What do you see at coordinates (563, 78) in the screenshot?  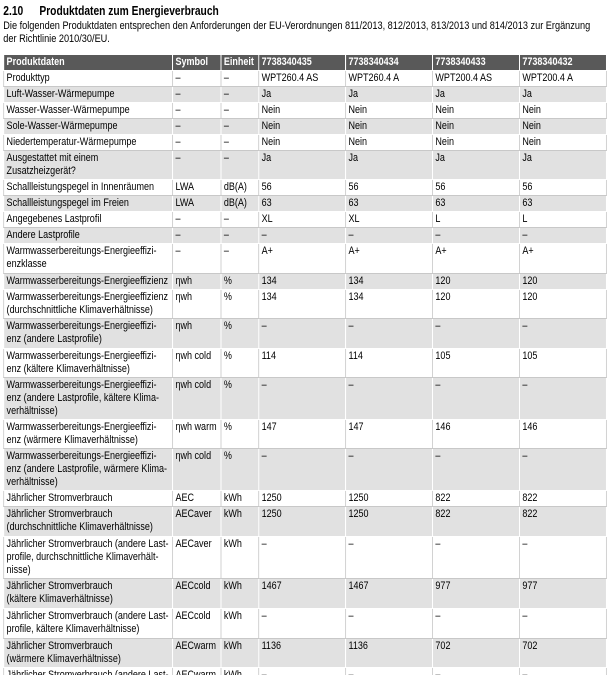 I see `table-cell: WPT200.4 A` at bounding box center [563, 78].